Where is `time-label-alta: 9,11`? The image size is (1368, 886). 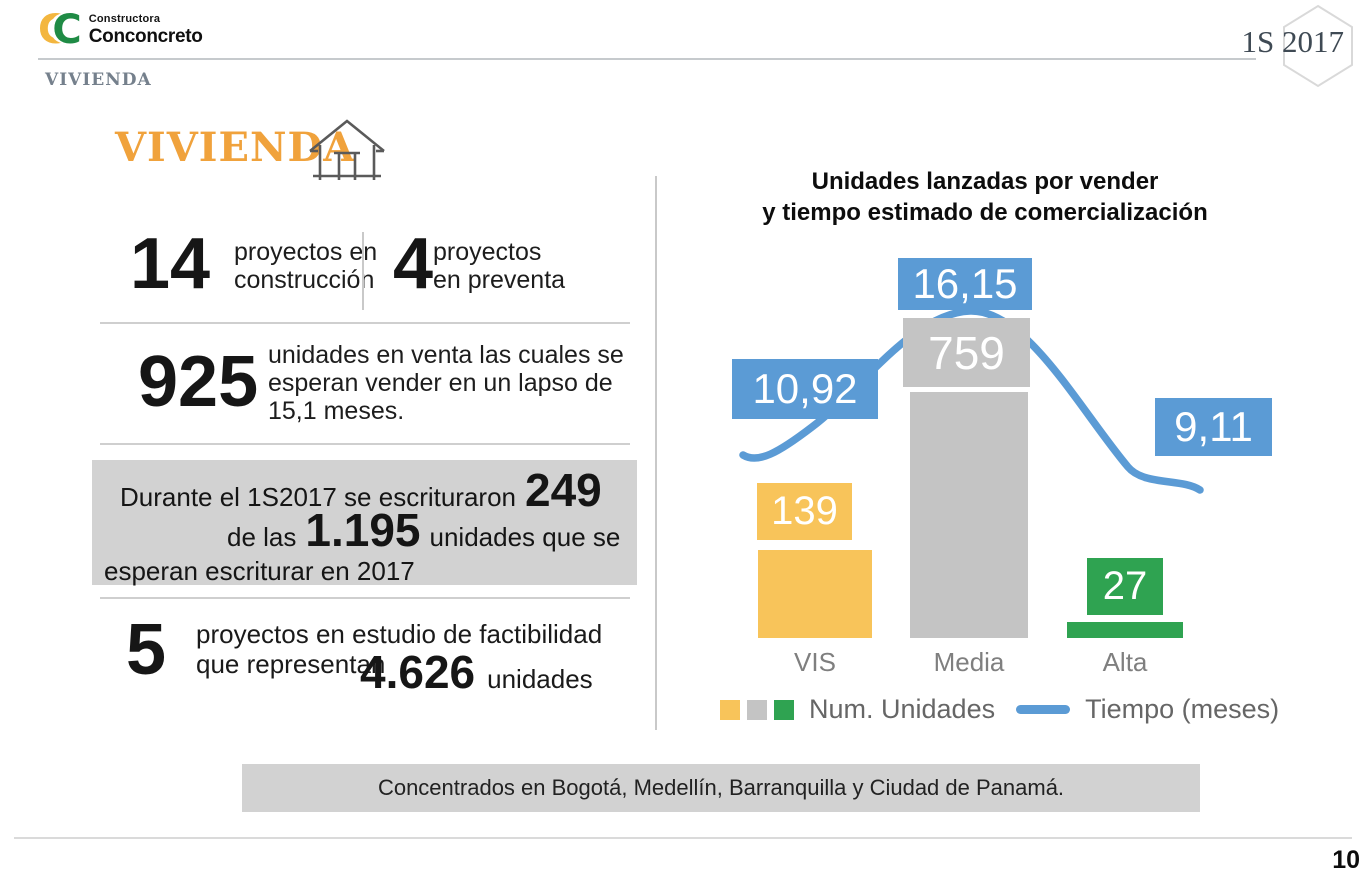
time-label-alta: 9,11 is located at coordinates (1213, 427).